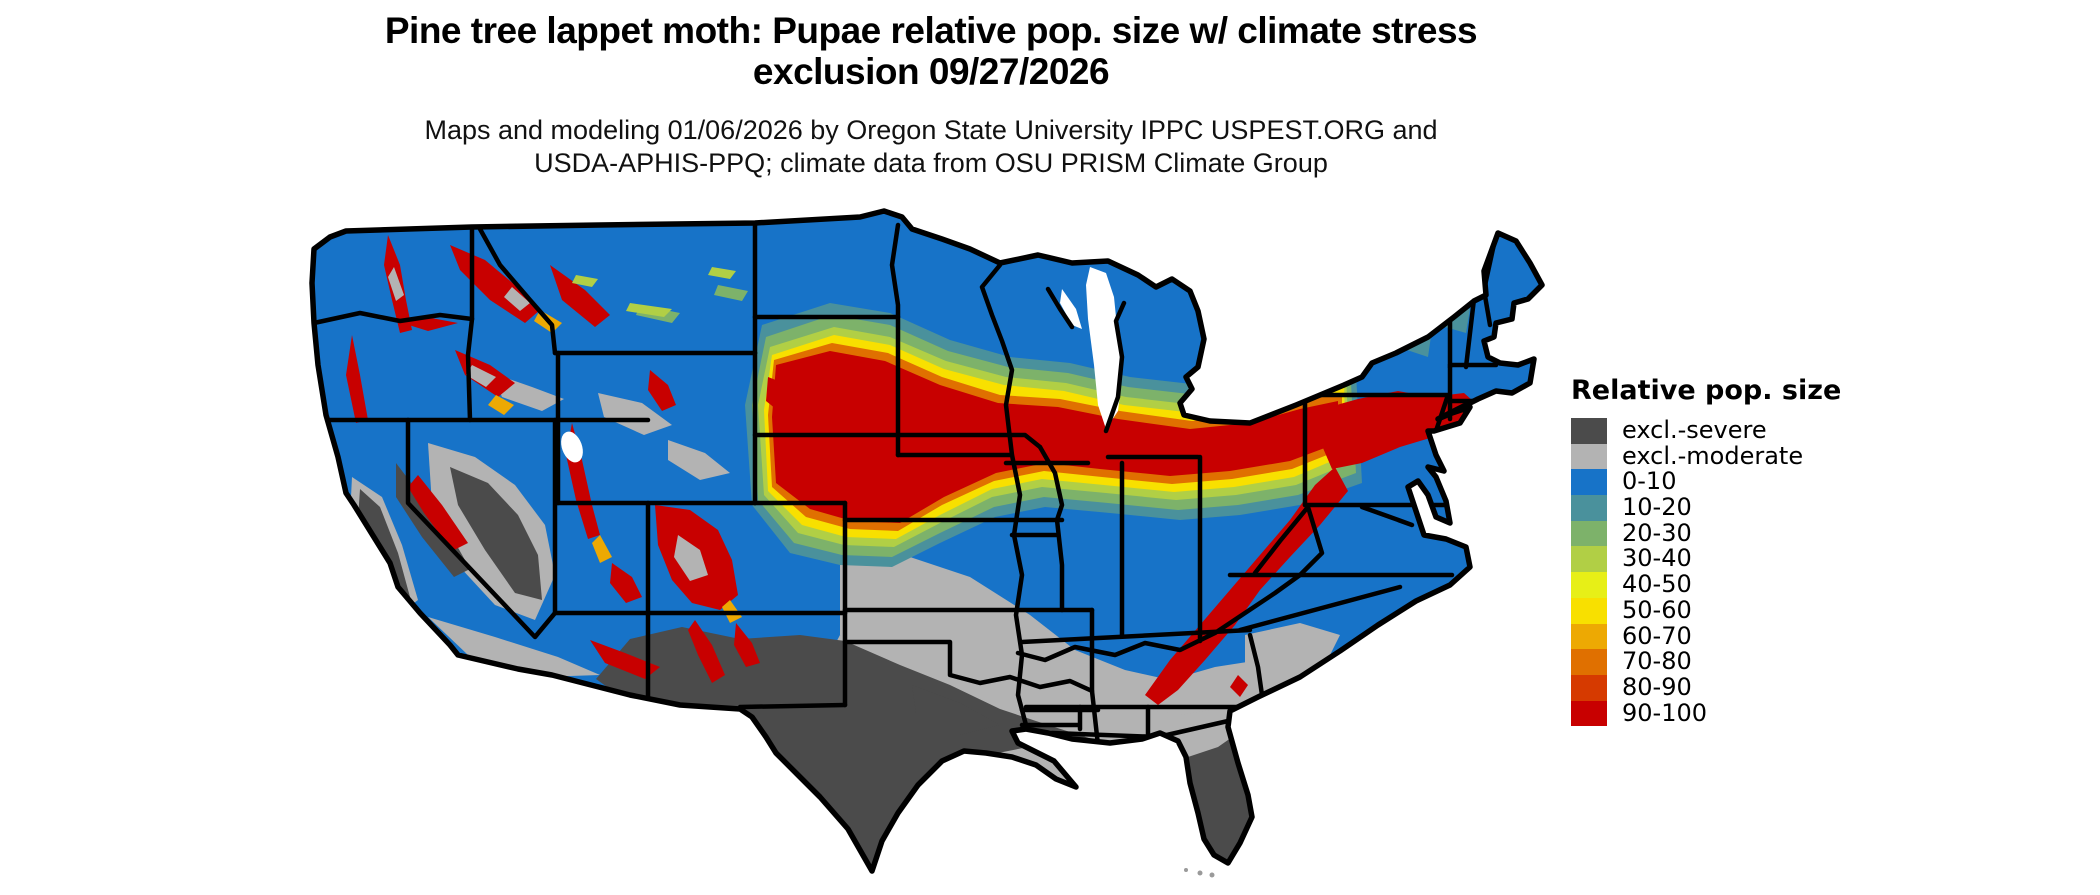  I want to click on legend-label-0-10: 0-10, so click(1649, 481).